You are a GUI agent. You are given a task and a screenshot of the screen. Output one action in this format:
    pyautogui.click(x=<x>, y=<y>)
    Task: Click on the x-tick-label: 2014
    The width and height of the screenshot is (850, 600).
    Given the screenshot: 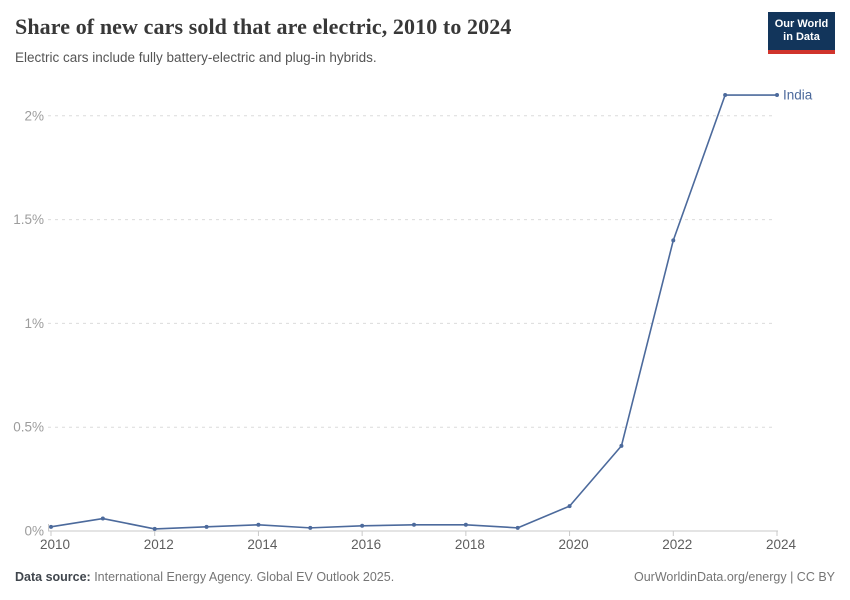 What is the action you would take?
    pyautogui.click(x=262, y=544)
    